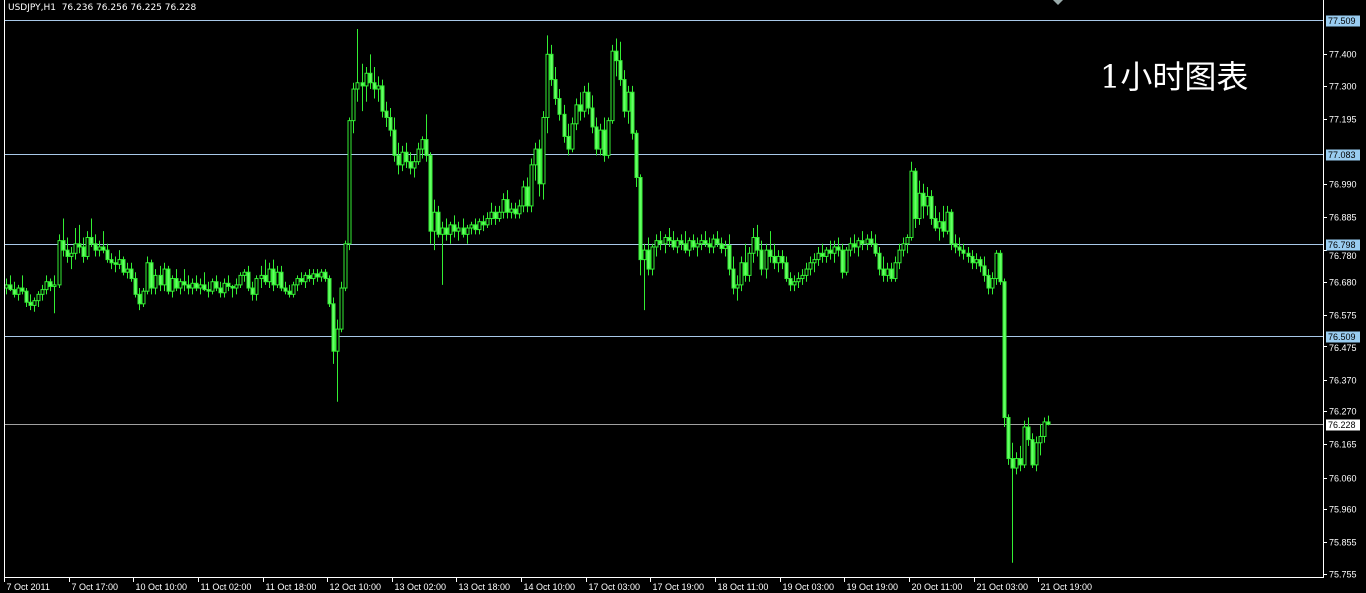 This screenshot has width=1366, height=593. What do you see at coordinates (873, 587) in the screenshot?
I see `time-tick-label: 19 Oct 19:00` at bounding box center [873, 587].